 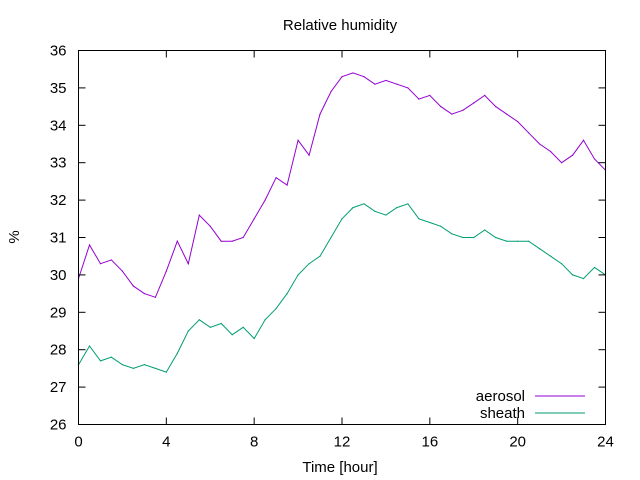 What do you see at coordinates (58, 125) in the screenshot?
I see `y-tick-label: 34` at bounding box center [58, 125].